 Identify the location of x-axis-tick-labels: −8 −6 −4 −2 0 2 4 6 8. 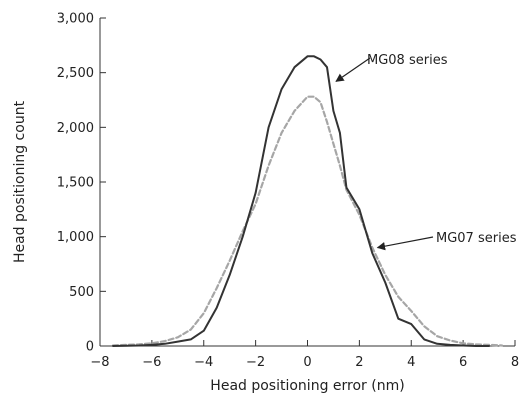
(304, 362).